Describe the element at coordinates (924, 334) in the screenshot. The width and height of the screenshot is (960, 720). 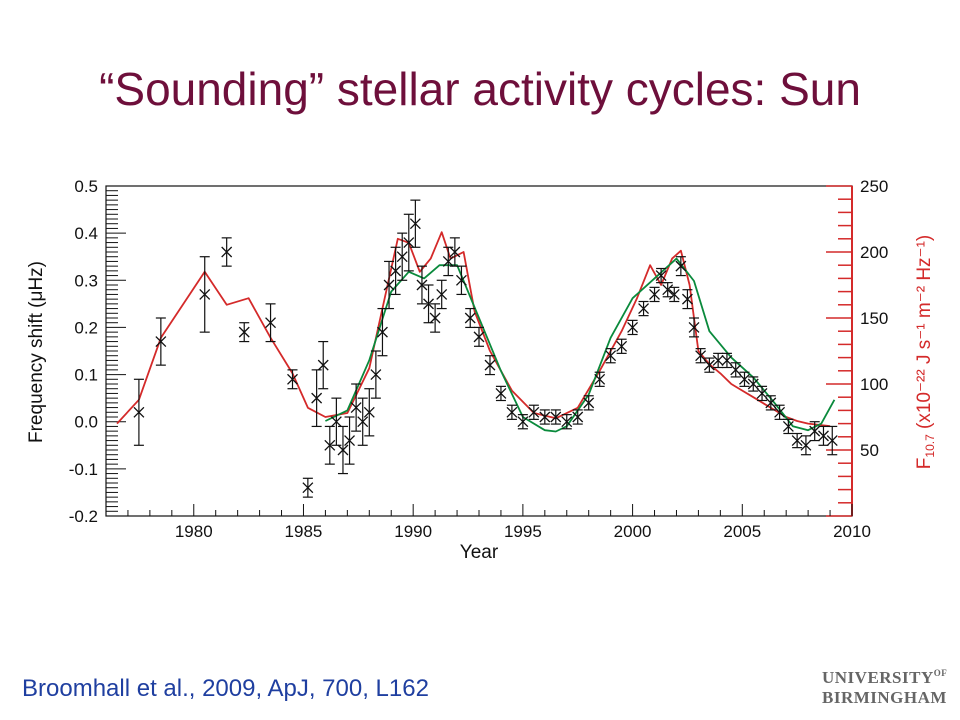
I see `y-axis-right-label-rest: (x10⁻²² J s⁻¹ m⁻² Hz⁻¹)` at that location.